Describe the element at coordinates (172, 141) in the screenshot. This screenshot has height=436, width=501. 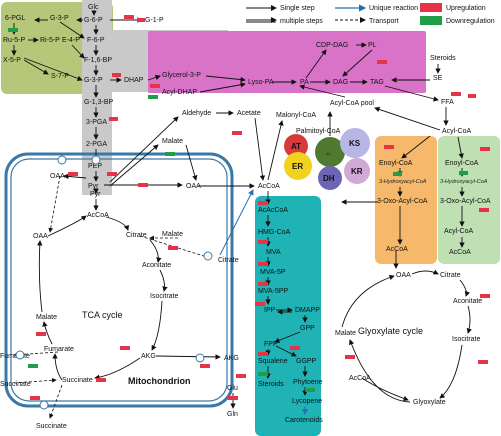
I see `node-malate-cyto: Malate` at that location.